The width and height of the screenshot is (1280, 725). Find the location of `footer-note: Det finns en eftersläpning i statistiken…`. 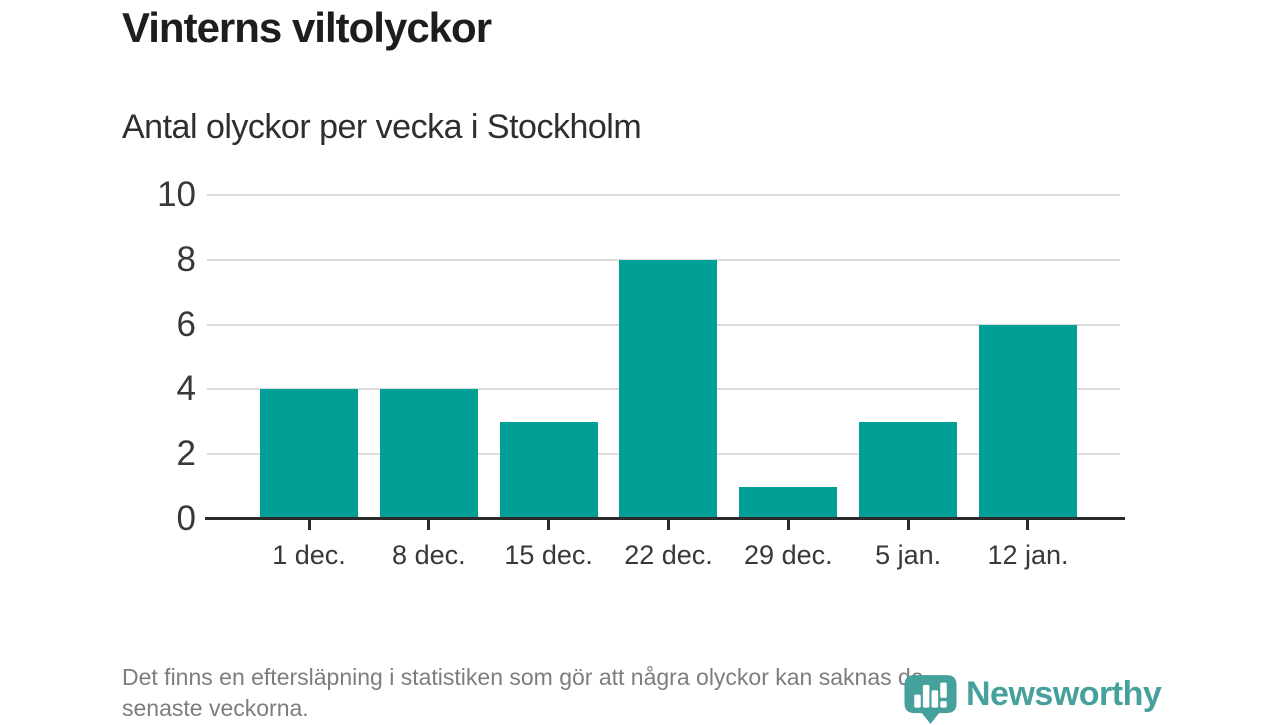

footer-note: Det finns en eftersläpning i statistiken… is located at coordinates (523, 693).